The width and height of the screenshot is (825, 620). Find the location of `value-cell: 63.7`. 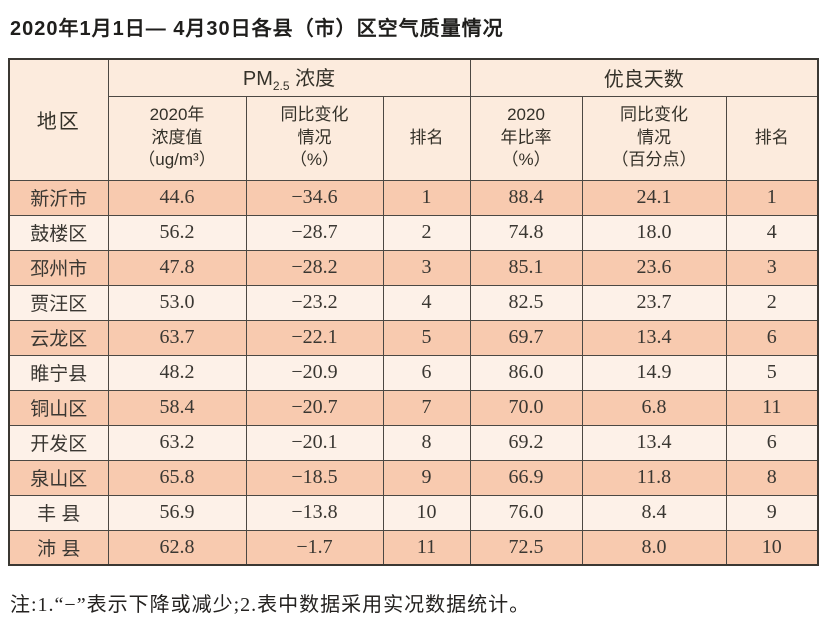

value-cell: 63.7 is located at coordinates (177, 337).